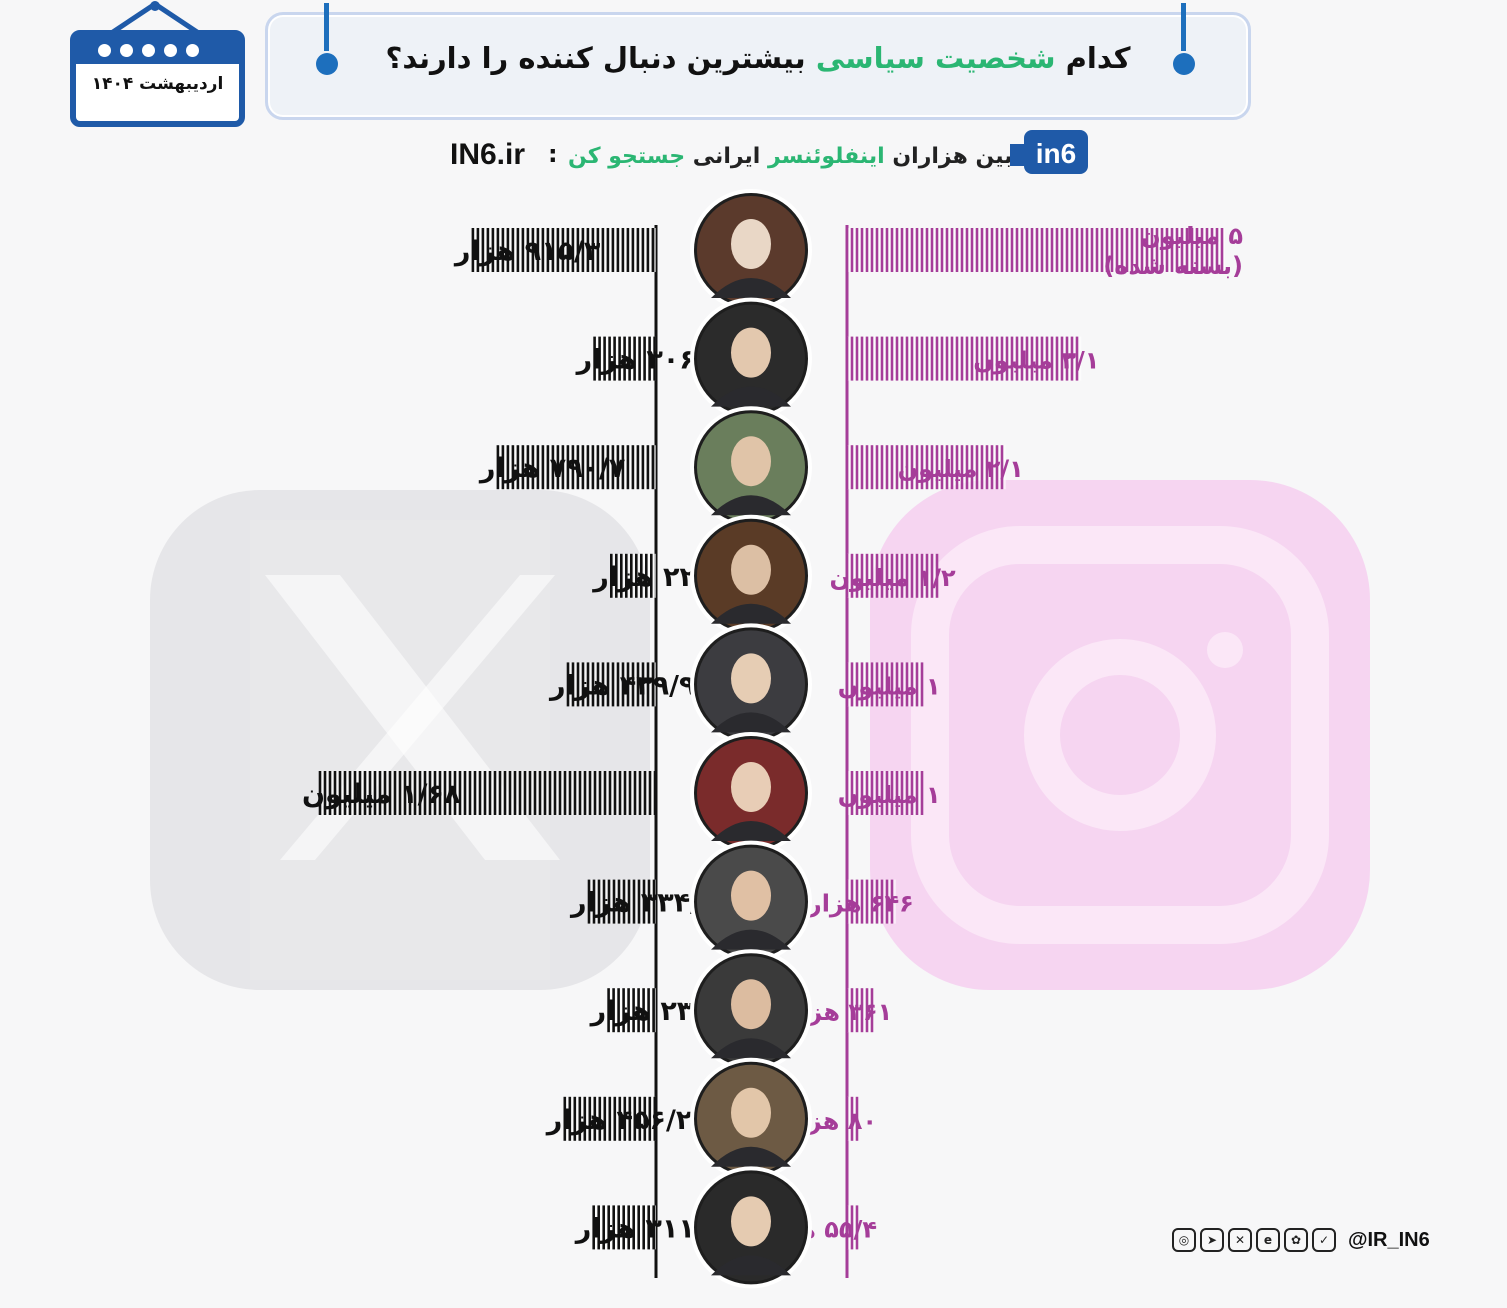  I want to click on x-value-label-1: ۹۱۵/۳ هزار, so click(527, 251).